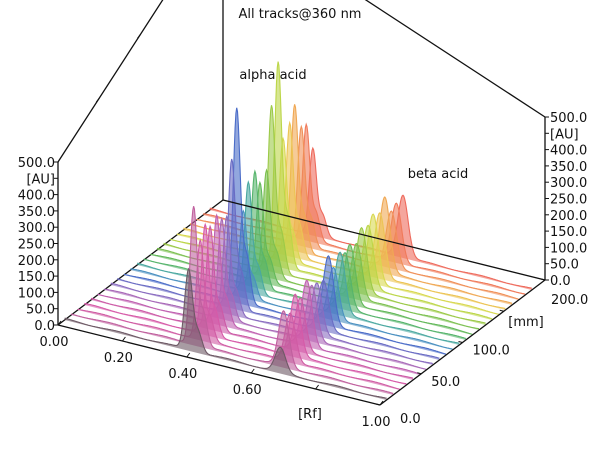  I want to click on z-tick-label-left: 100.0, so click(36, 293).